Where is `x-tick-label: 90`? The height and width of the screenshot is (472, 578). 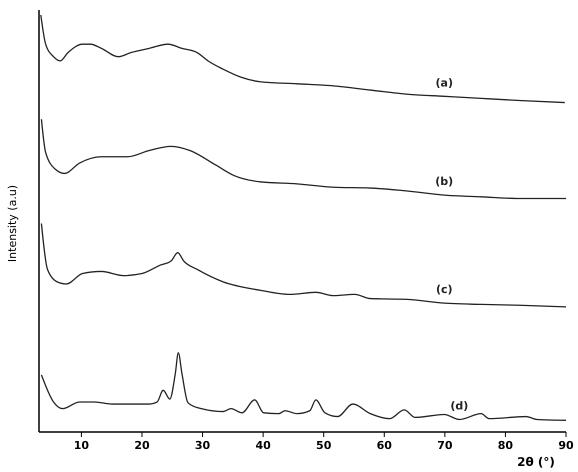 x-tick-label: 90 is located at coordinates (566, 445).